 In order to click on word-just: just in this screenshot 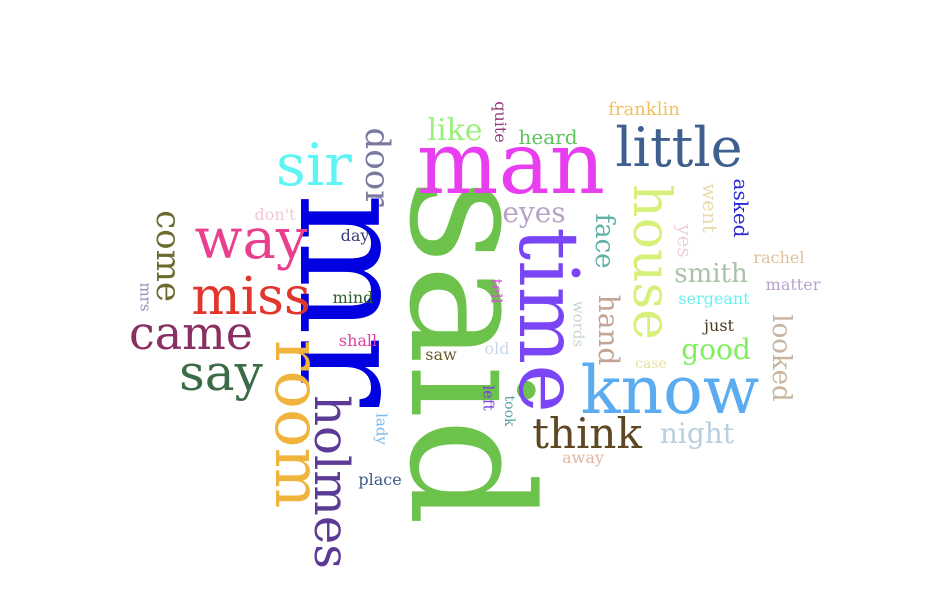, I will do `click(719, 325)`.